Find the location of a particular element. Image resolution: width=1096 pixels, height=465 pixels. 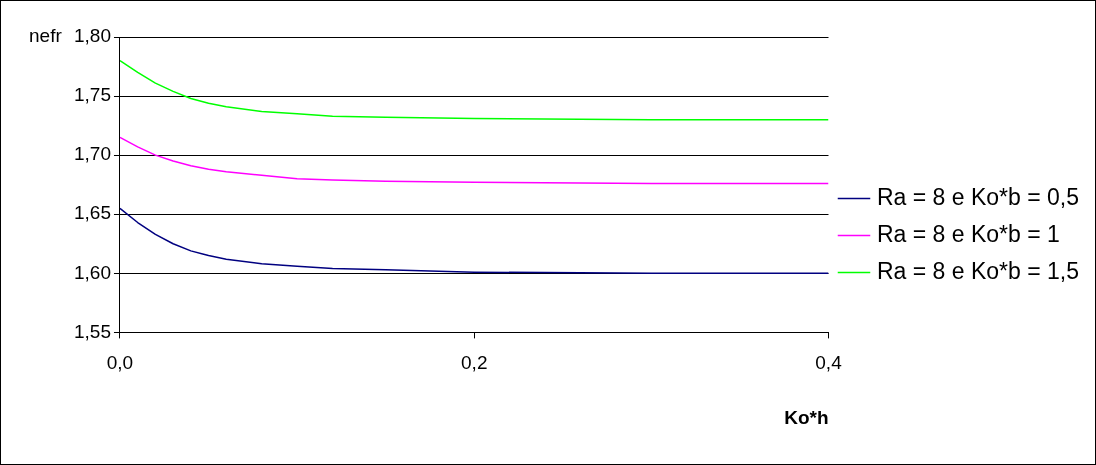

y-tick-label: 1,75 is located at coordinates (92, 95).